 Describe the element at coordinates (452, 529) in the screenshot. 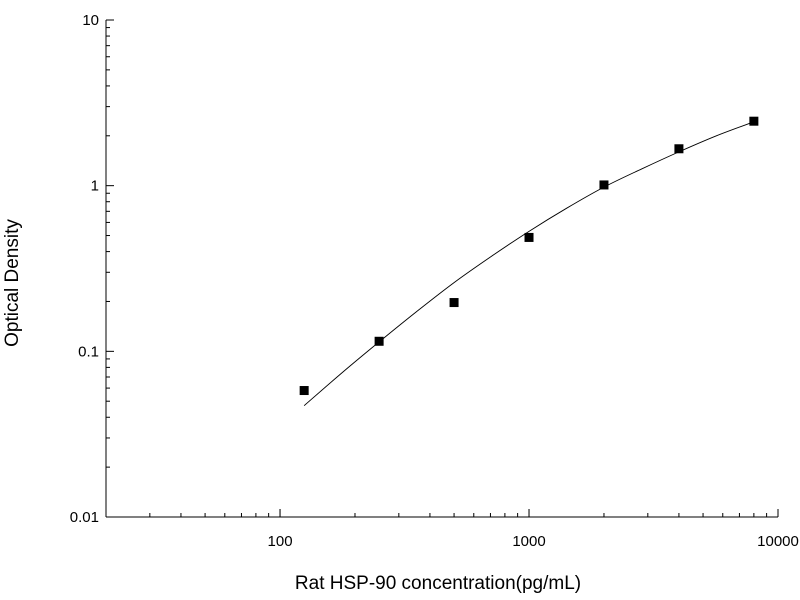

I see `x-axis-ticks: 100 1000 10000` at that location.